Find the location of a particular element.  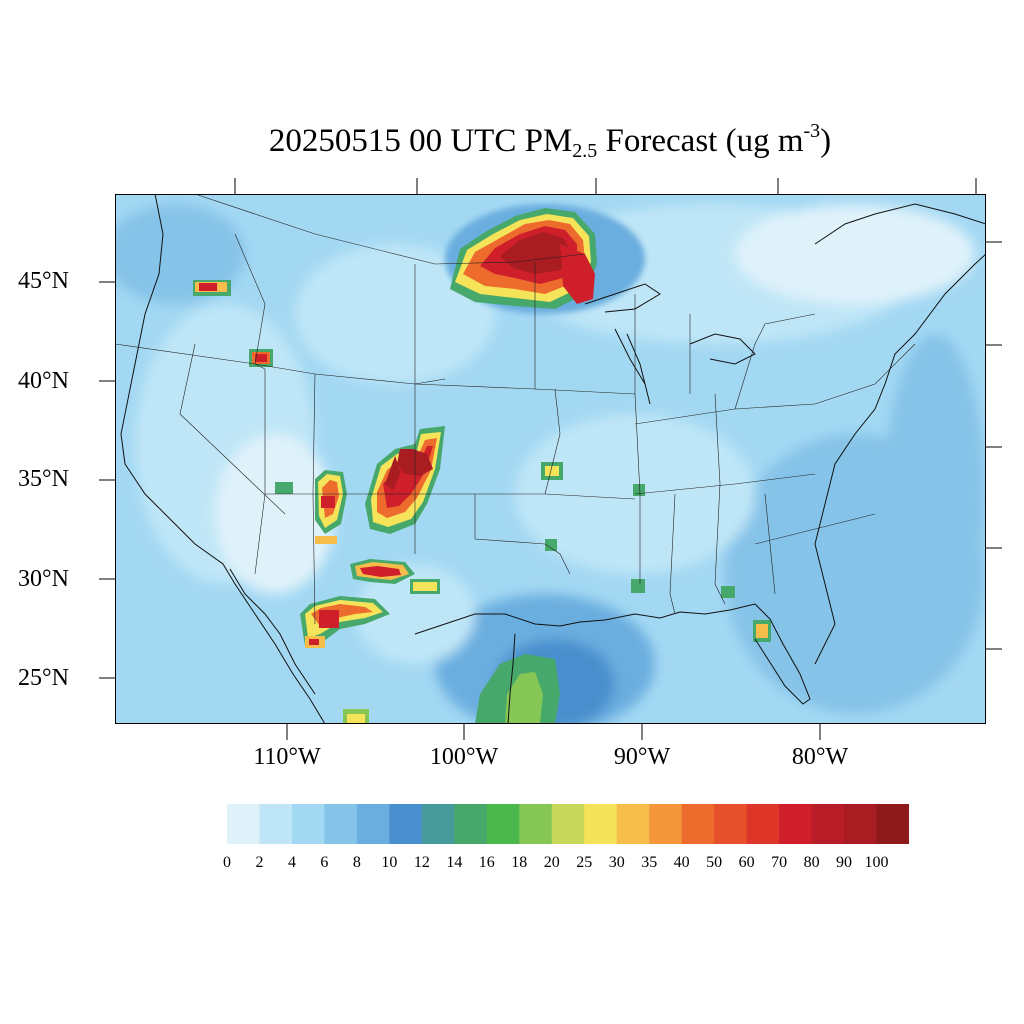

colorbar-tick-label: 90 is located at coordinates (844, 862).